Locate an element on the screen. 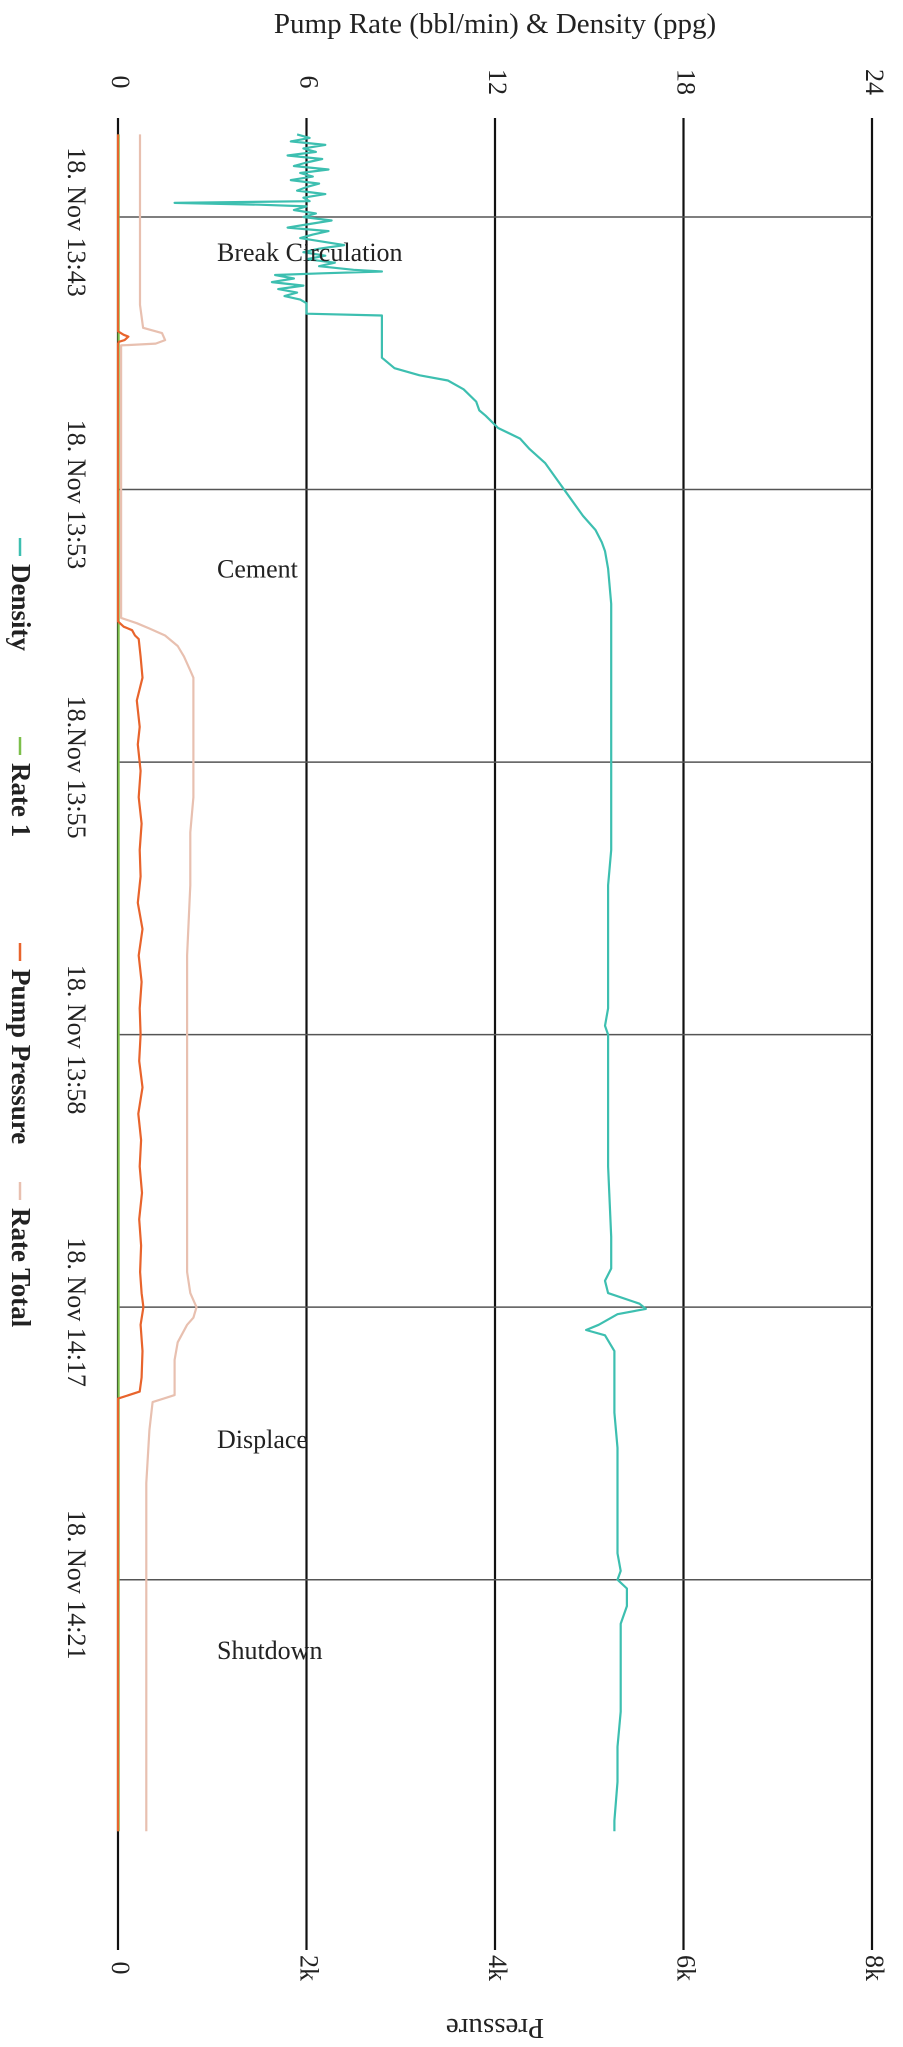 The image size is (903, 2047). top-tick-label: 0 is located at coordinates (120, 82).